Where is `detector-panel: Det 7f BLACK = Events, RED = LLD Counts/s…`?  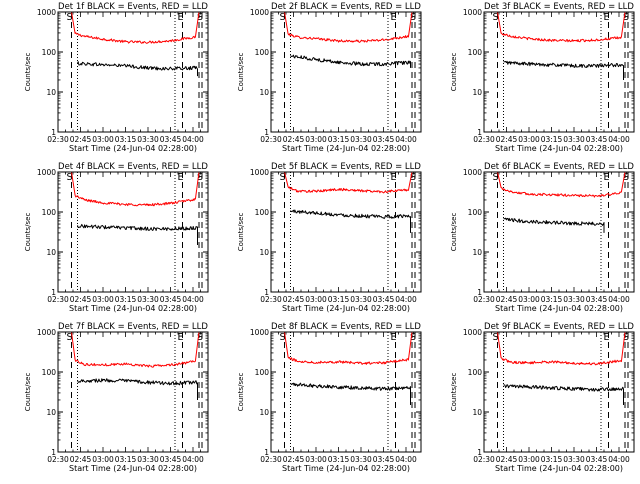 detector-panel: Det 7f BLACK = Events, RED = LLD Counts/s… is located at coordinates (116, 397).